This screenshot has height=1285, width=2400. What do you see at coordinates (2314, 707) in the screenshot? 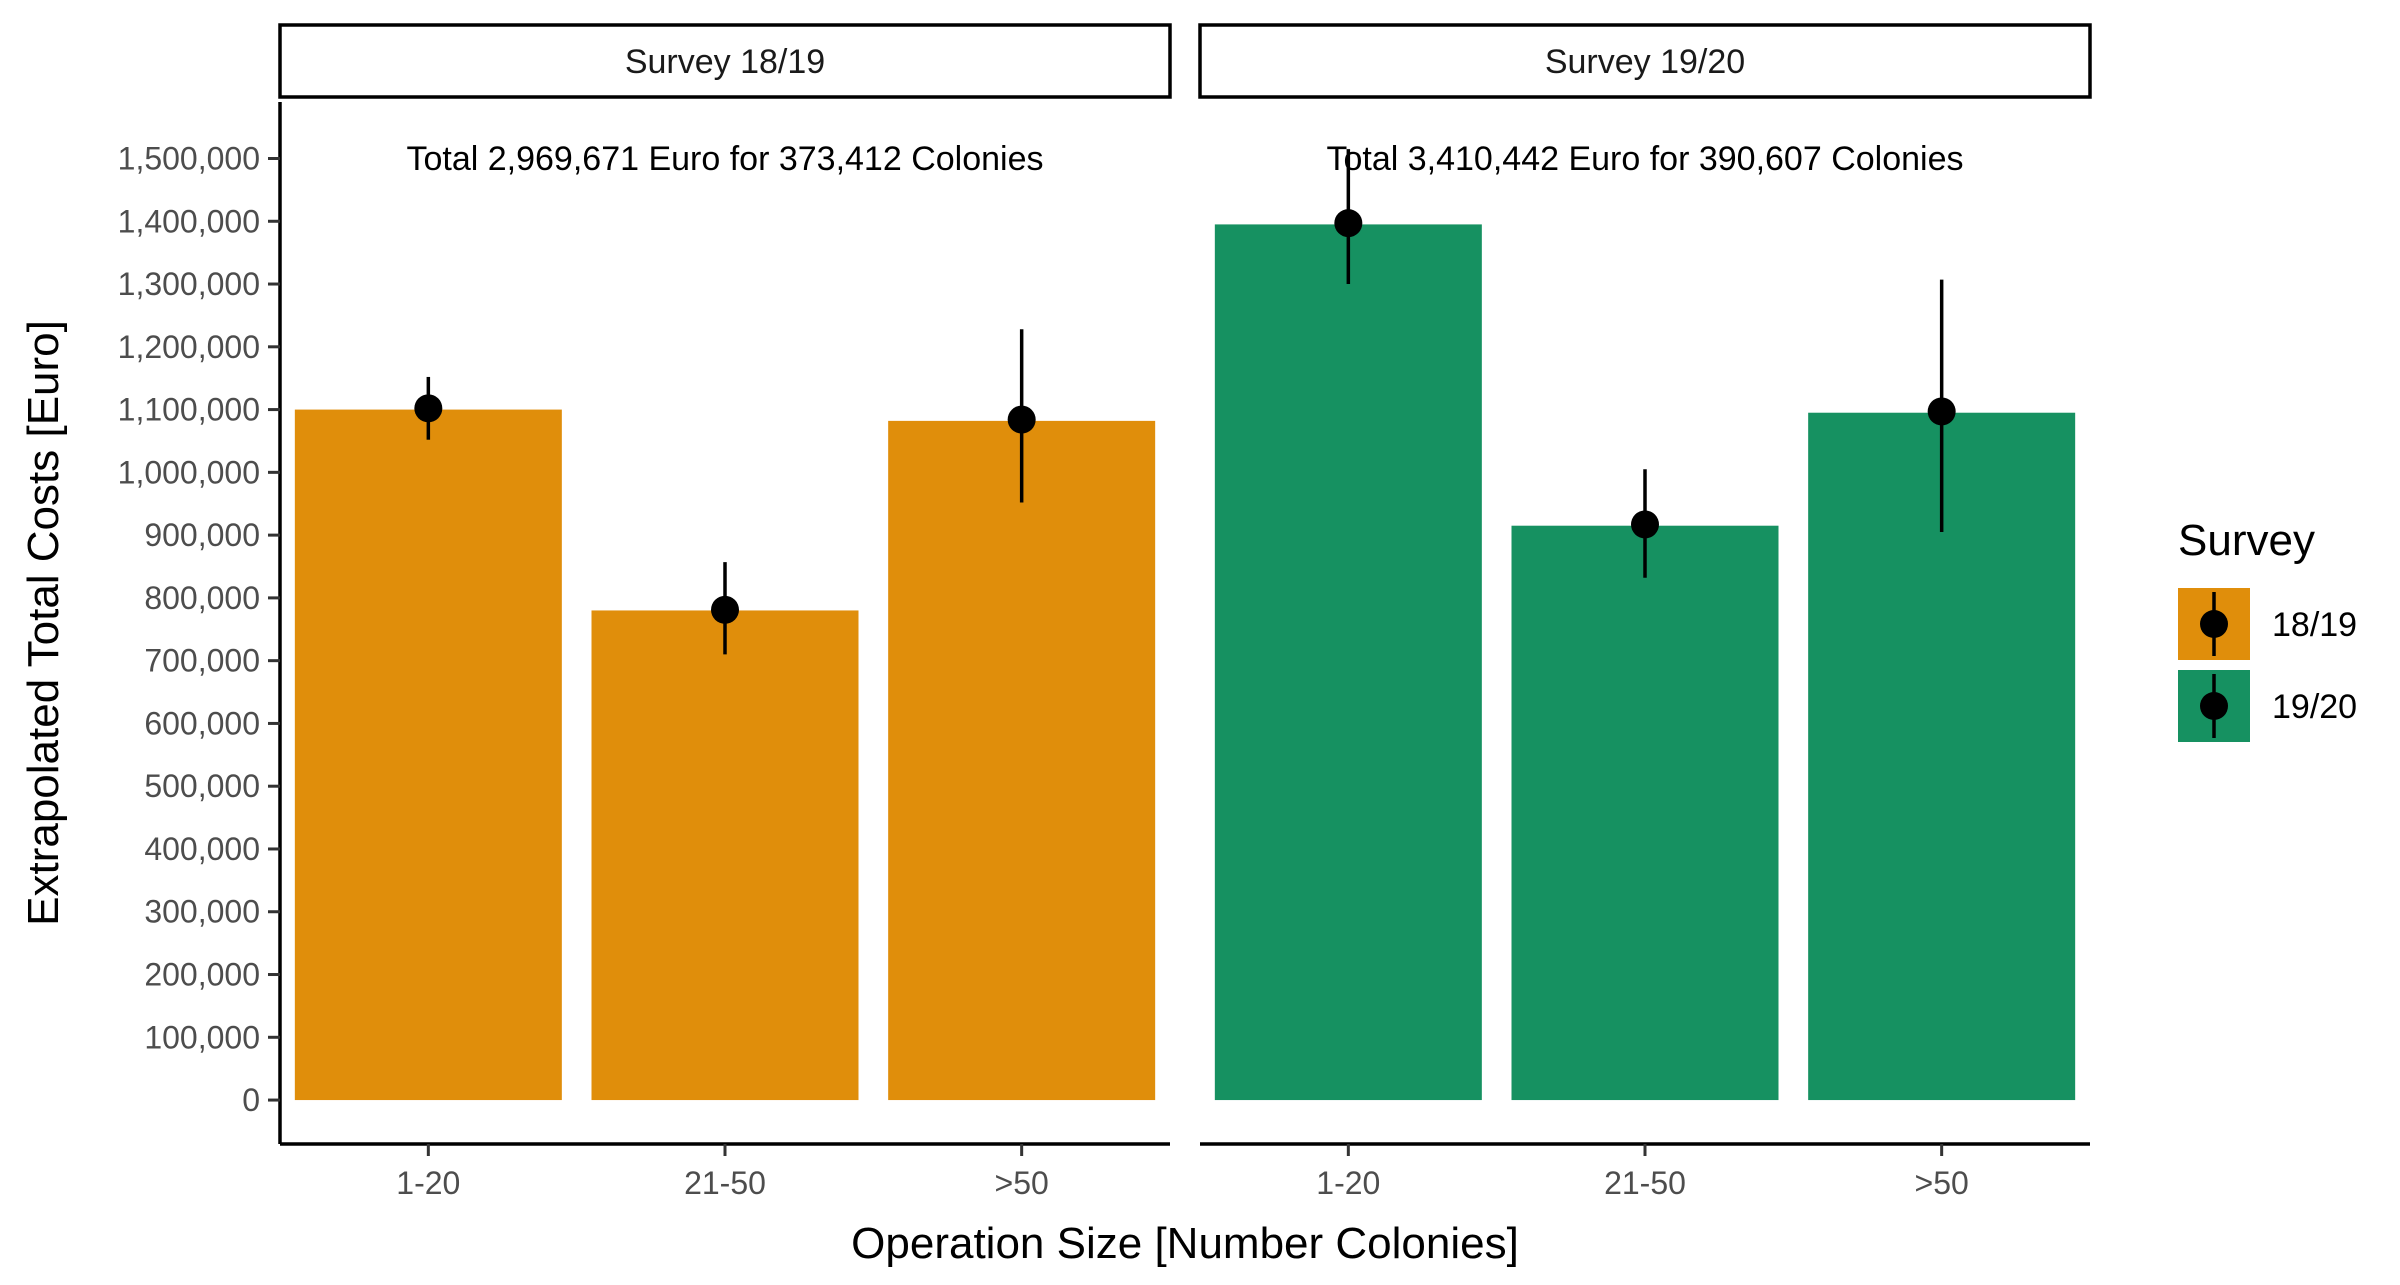
I see `legend-label: 19/20` at bounding box center [2314, 707].